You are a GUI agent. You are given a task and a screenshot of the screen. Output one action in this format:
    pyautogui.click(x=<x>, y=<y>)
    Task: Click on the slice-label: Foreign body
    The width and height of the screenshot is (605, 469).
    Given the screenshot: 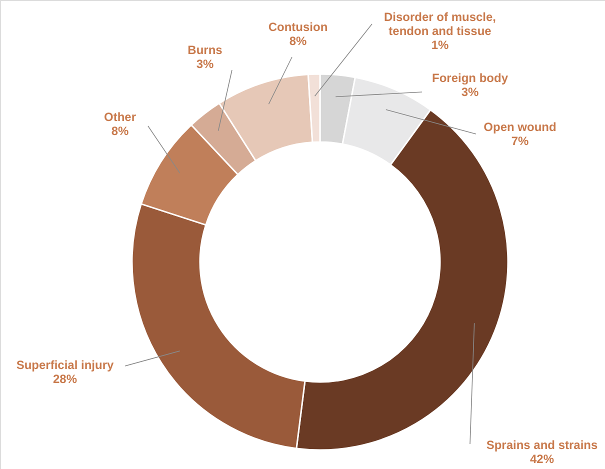 What is the action you would take?
    pyautogui.click(x=470, y=78)
    